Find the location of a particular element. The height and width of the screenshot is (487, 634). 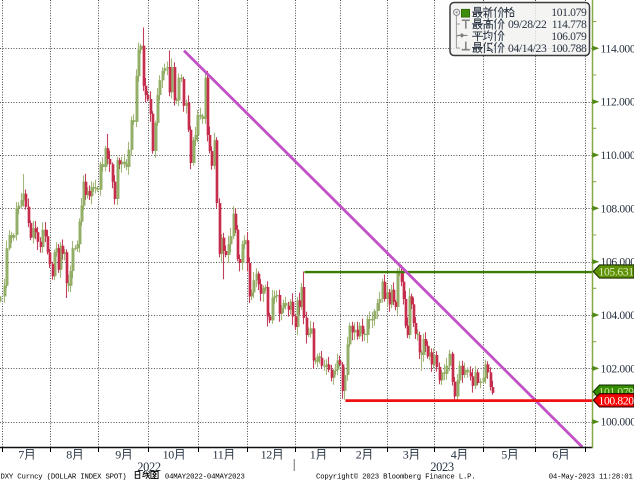

svg-text:Copyright© 2023 Bloomberg Fina: Copyright© 2023 Bloomberg Finance L.P. is located at coordinates (396, 476).